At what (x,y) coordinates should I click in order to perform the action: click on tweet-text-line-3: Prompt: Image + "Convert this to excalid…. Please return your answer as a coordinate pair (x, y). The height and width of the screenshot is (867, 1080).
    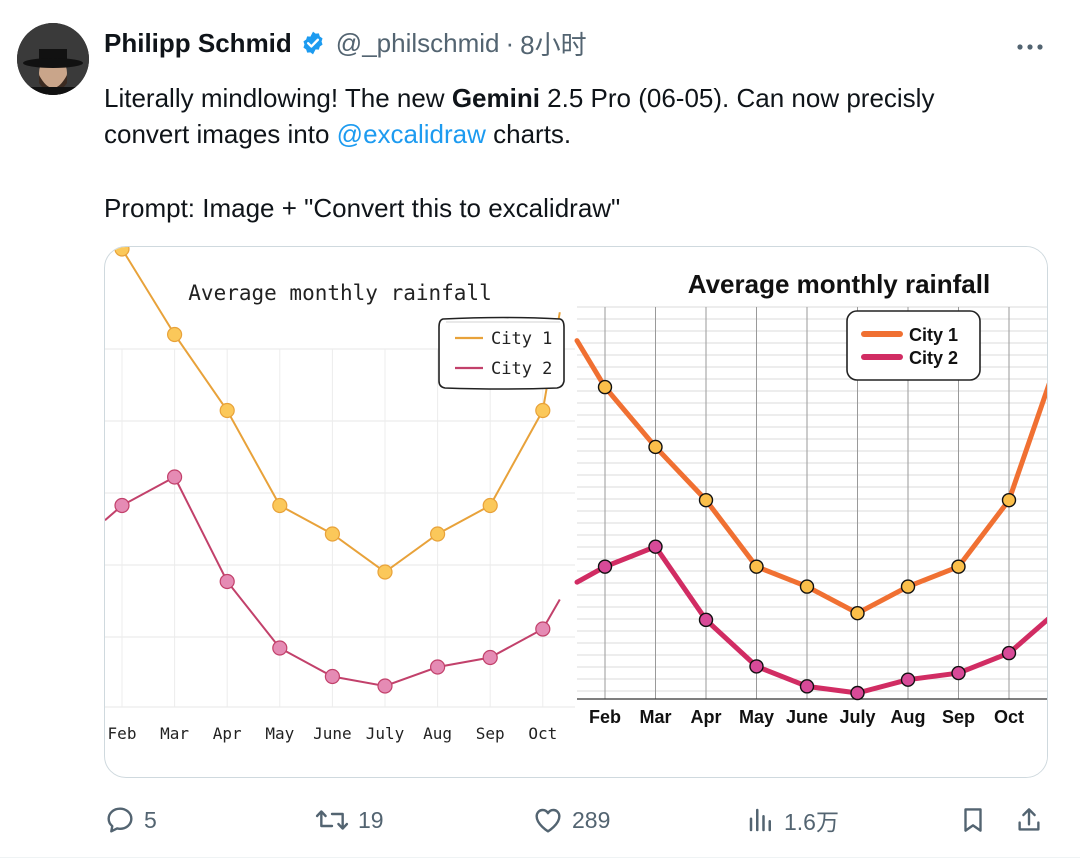
    Looking at the image, I should click on (362, 208).